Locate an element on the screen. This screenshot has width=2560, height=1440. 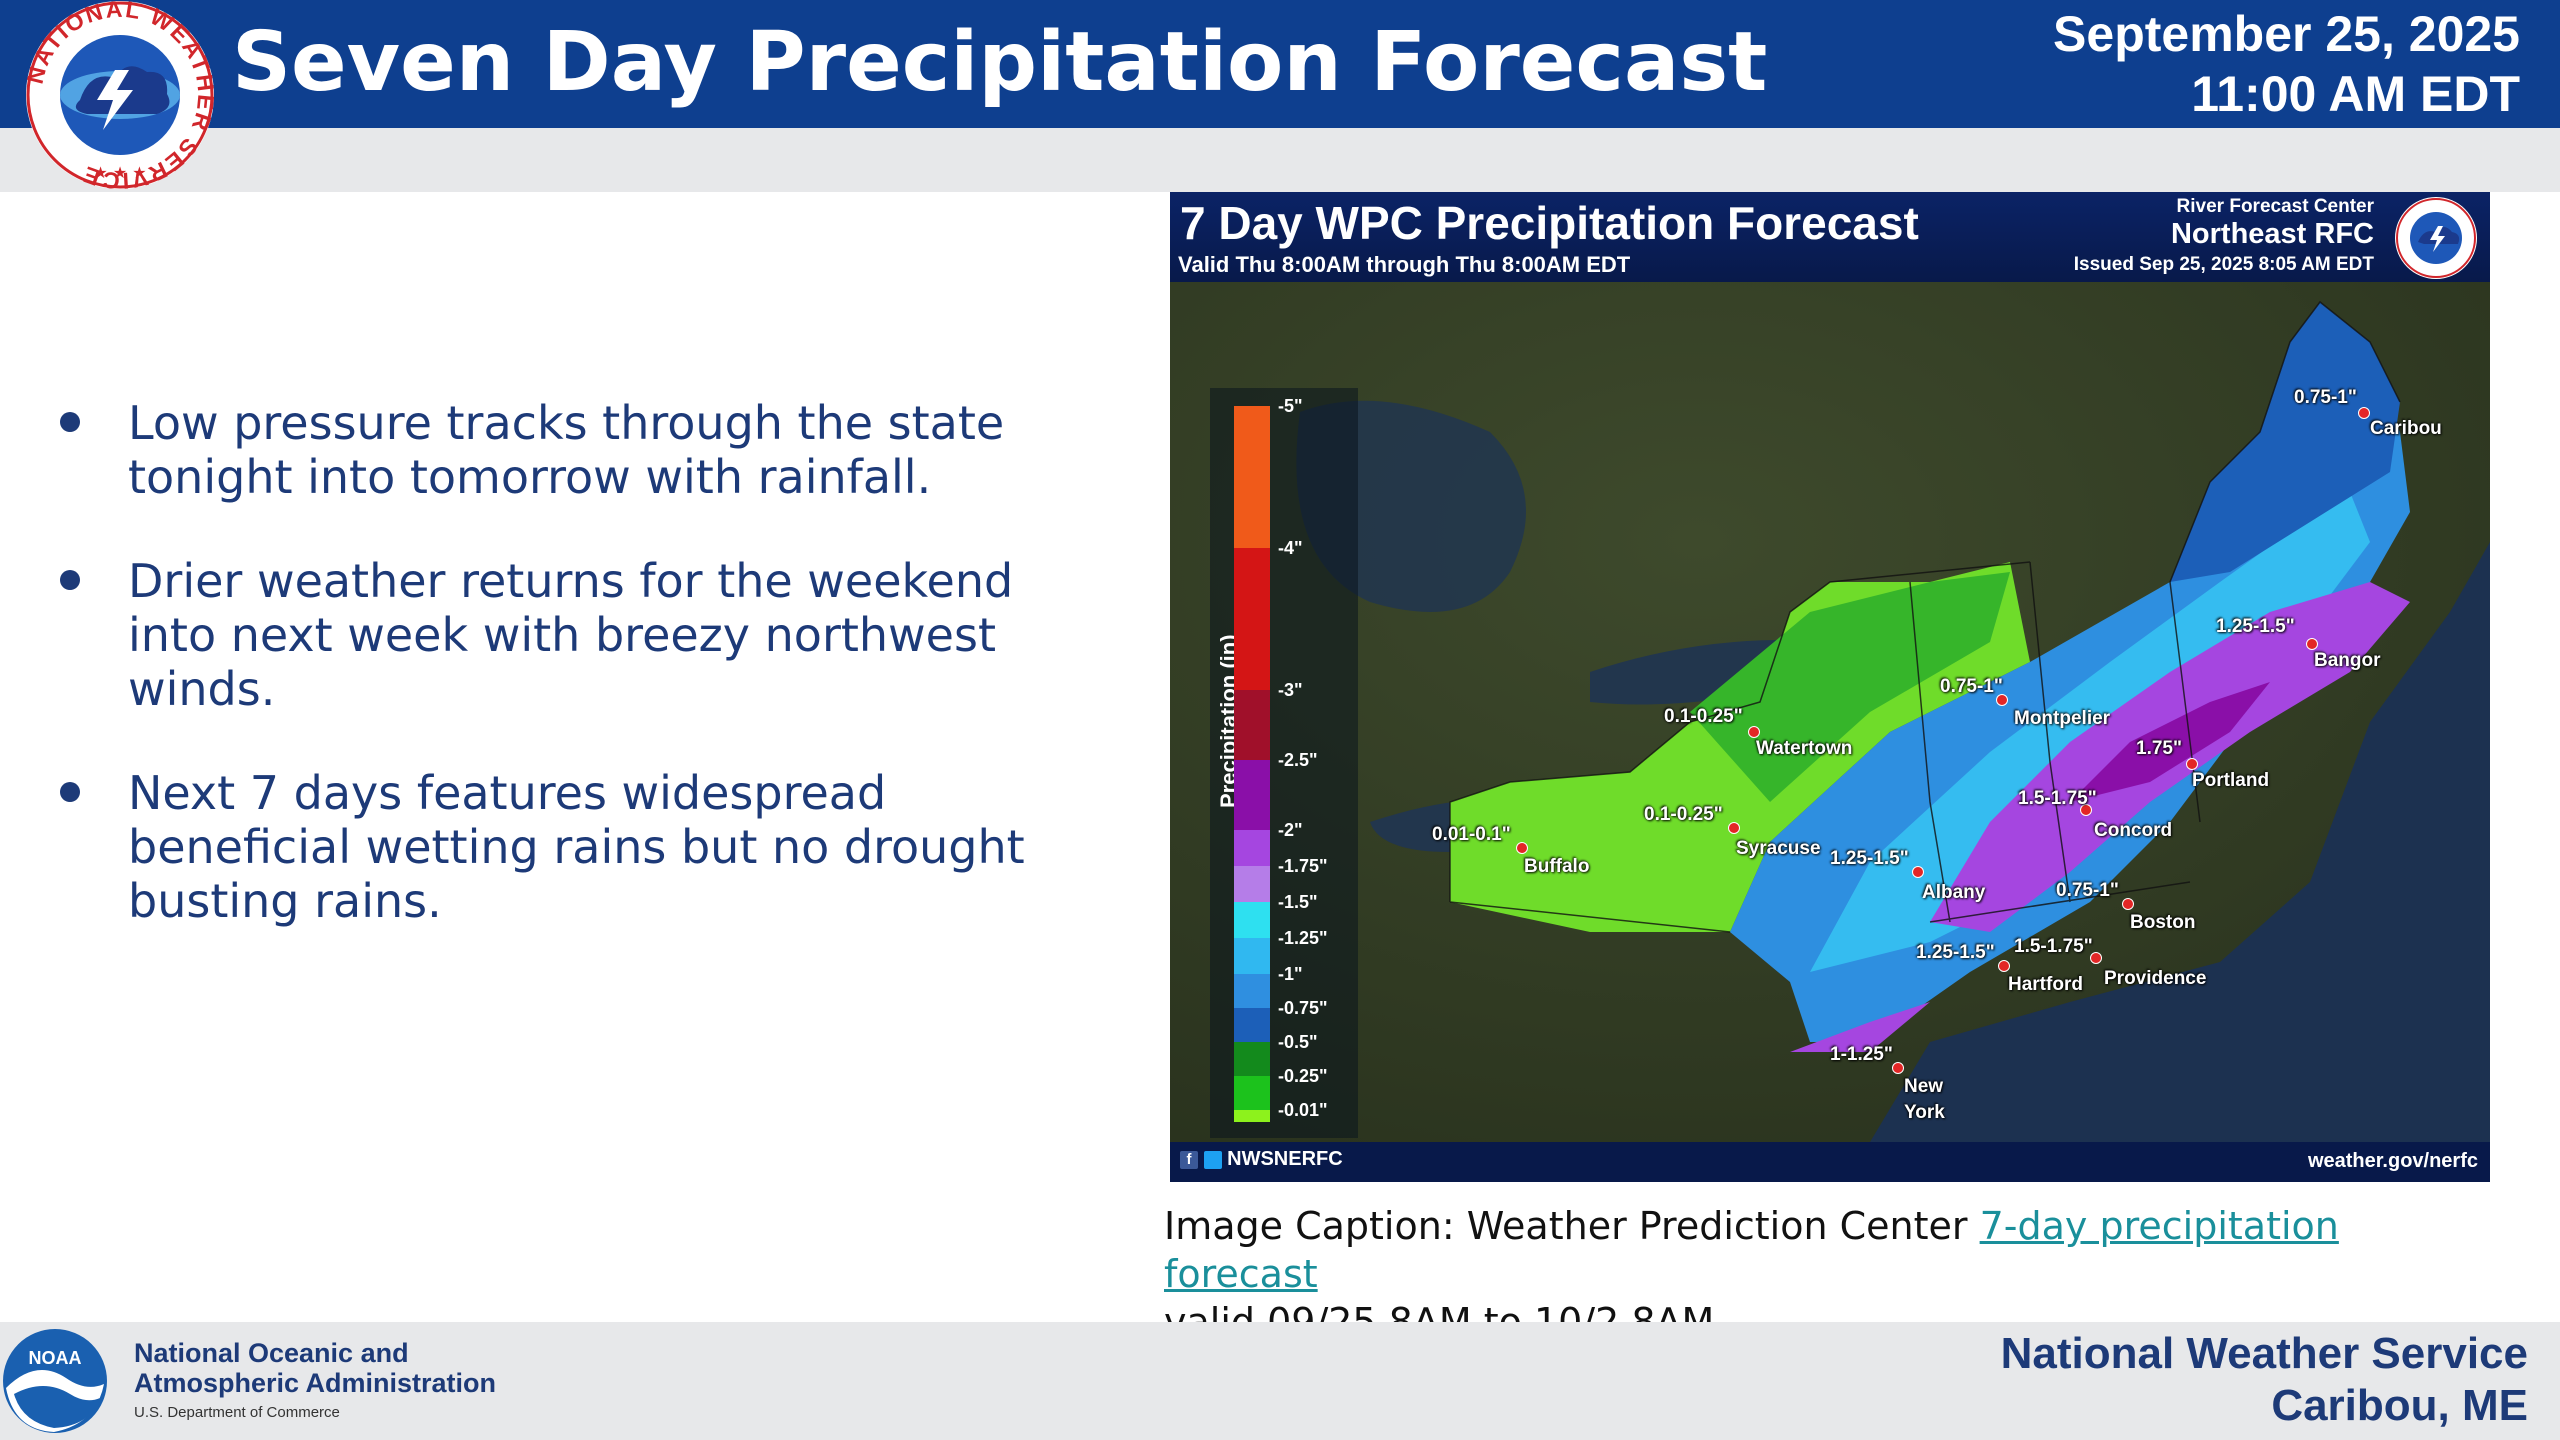
amount-buffalo: 0.01-0.1" is located at coordinates (1471, 834).